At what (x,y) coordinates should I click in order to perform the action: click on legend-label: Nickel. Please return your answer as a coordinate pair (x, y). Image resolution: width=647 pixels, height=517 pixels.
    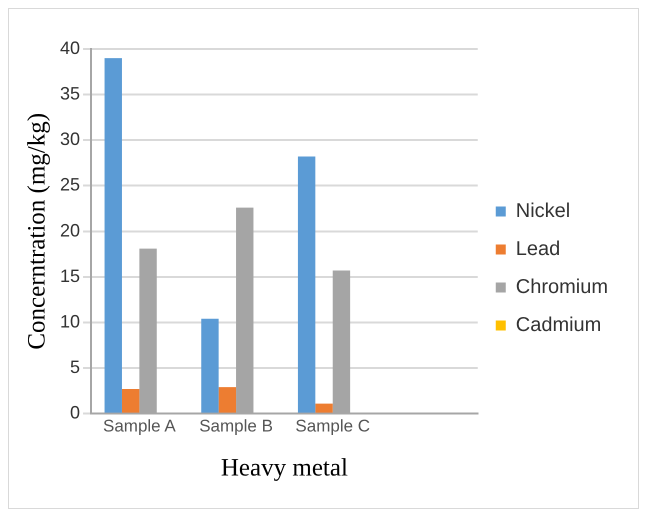
    Looking at the image, I should click on (543, 211).